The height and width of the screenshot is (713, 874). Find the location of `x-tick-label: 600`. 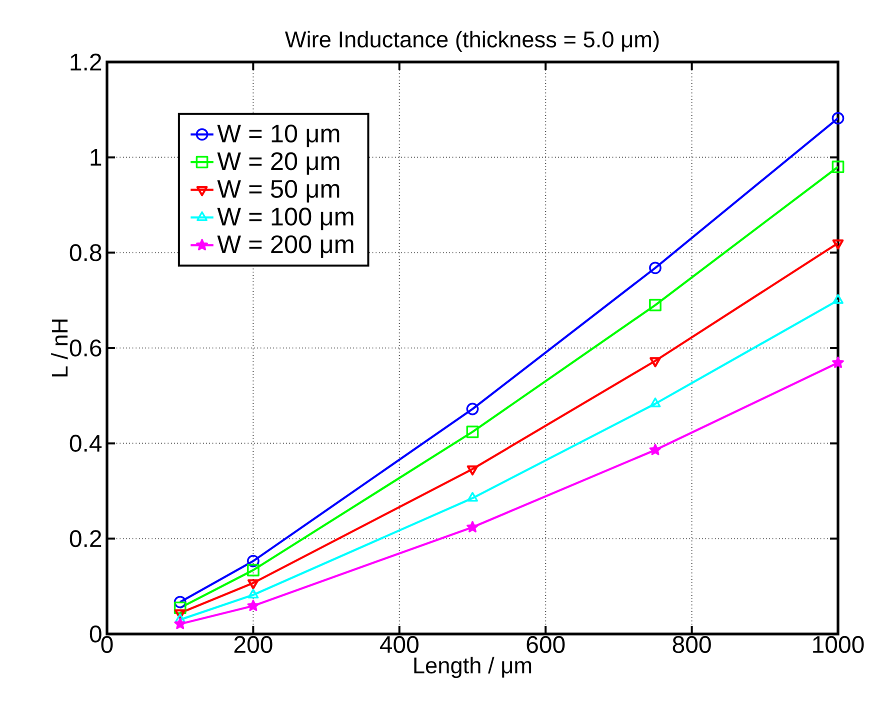

x-tick-label: 600 is located at coordinates (545, 645).